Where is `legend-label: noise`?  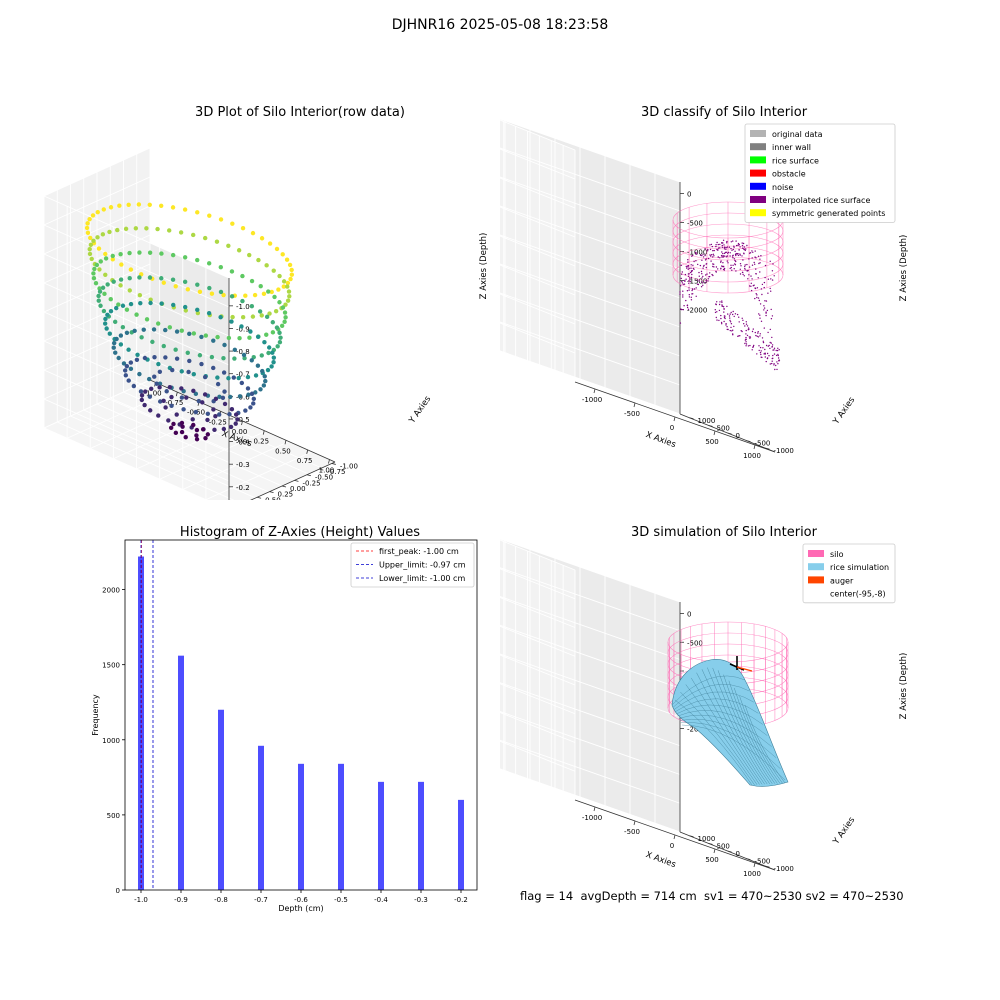
legend-label: noise is located at coordinates (782, 187).